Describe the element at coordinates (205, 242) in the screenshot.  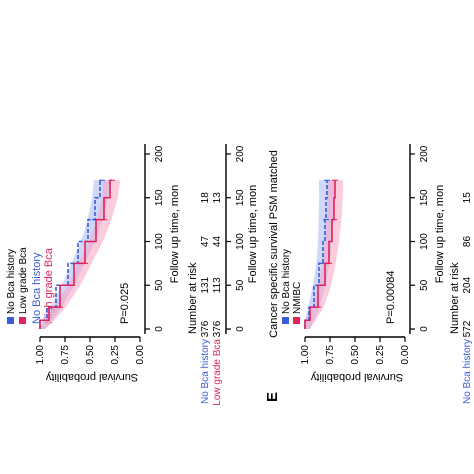
I see `middle-risk-count: 47` at that location.